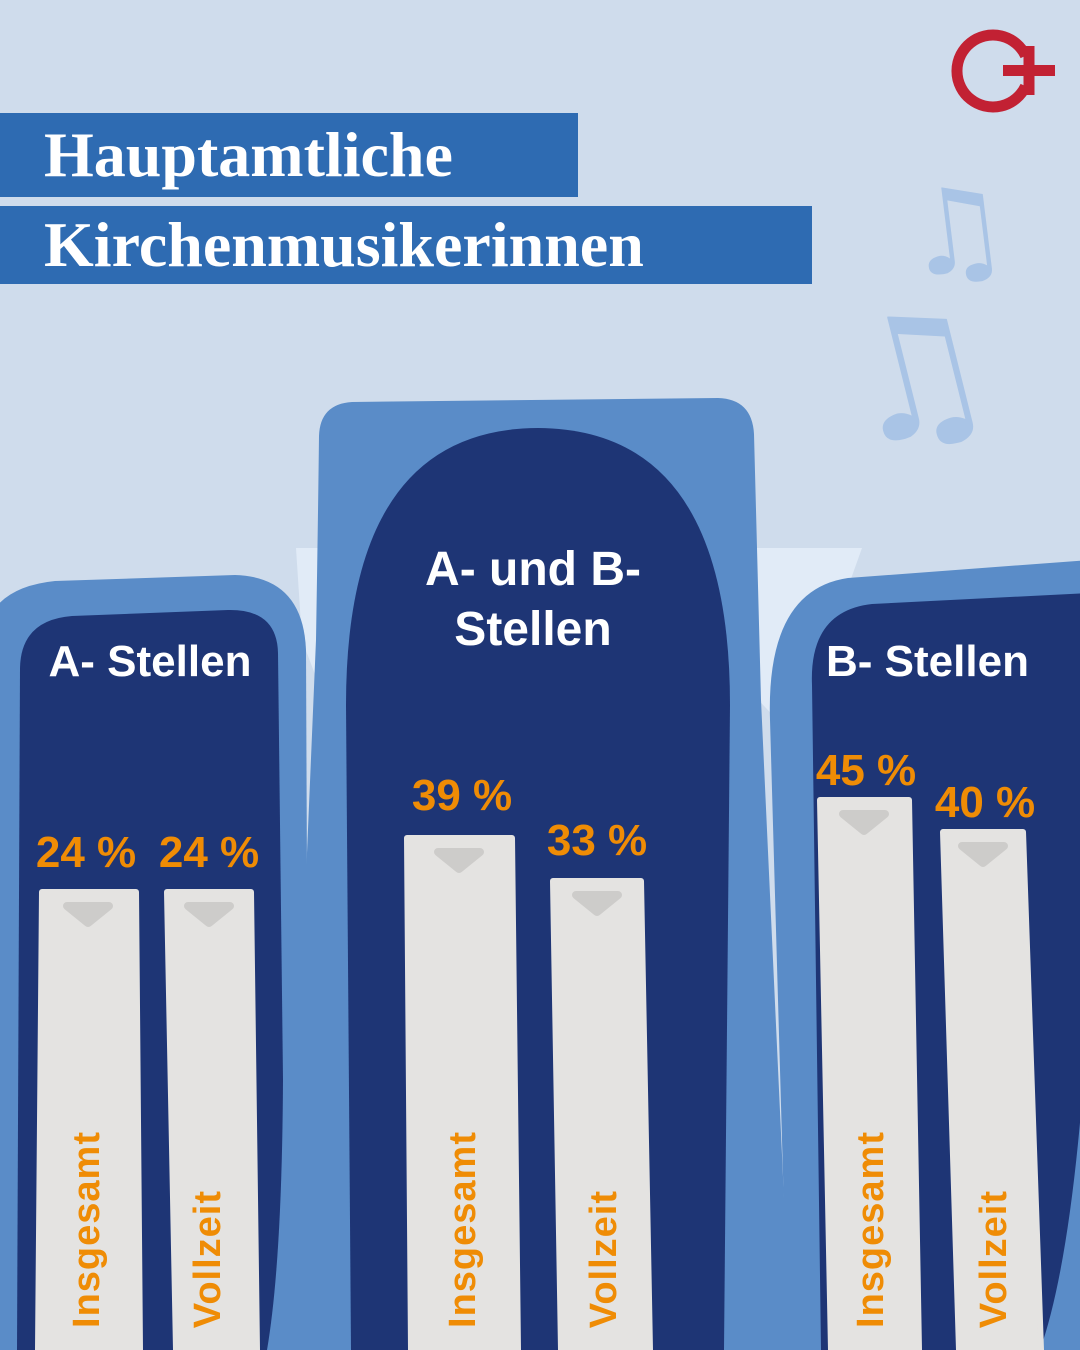 This screenshot has height=1350, width=1080. I want to click on bar-category-label-b-insgesamt: Insgesamt, so click(871, 1229).